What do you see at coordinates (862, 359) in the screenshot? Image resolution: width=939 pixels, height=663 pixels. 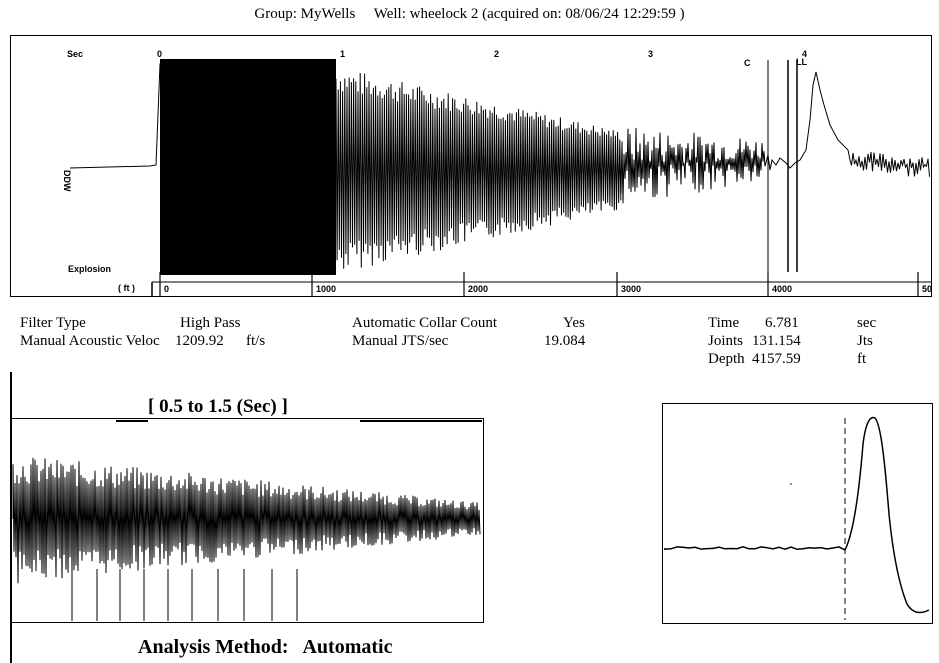 I see `depth-unit: ft` at bounding box center [862, 359].